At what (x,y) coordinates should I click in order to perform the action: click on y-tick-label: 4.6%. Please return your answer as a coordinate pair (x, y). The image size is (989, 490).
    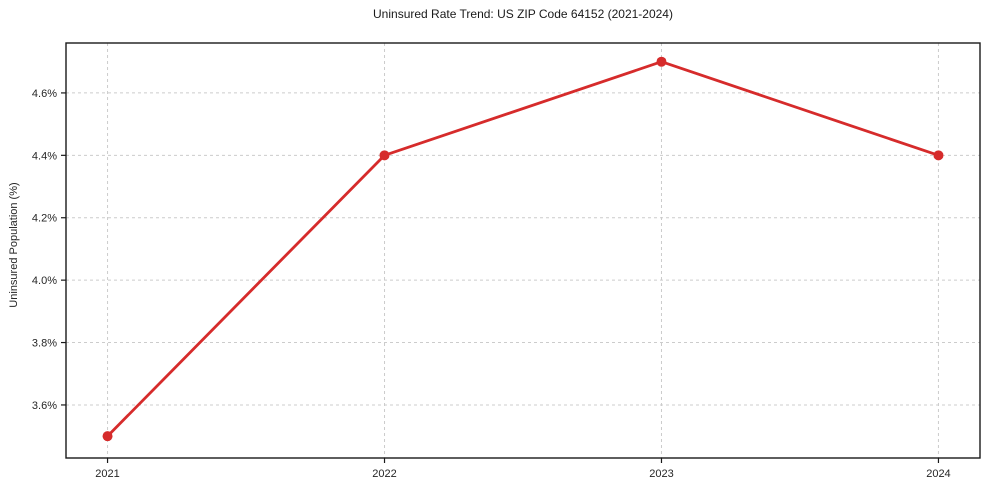
    Looking at the image, I should click on (44, 94).